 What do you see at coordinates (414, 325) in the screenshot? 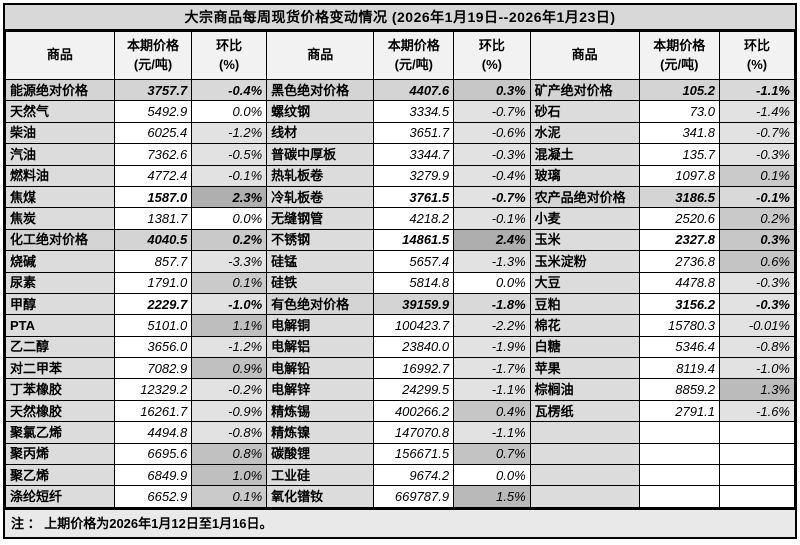
I see `price-cell: 100423.7` at bounding box center [414, 325].